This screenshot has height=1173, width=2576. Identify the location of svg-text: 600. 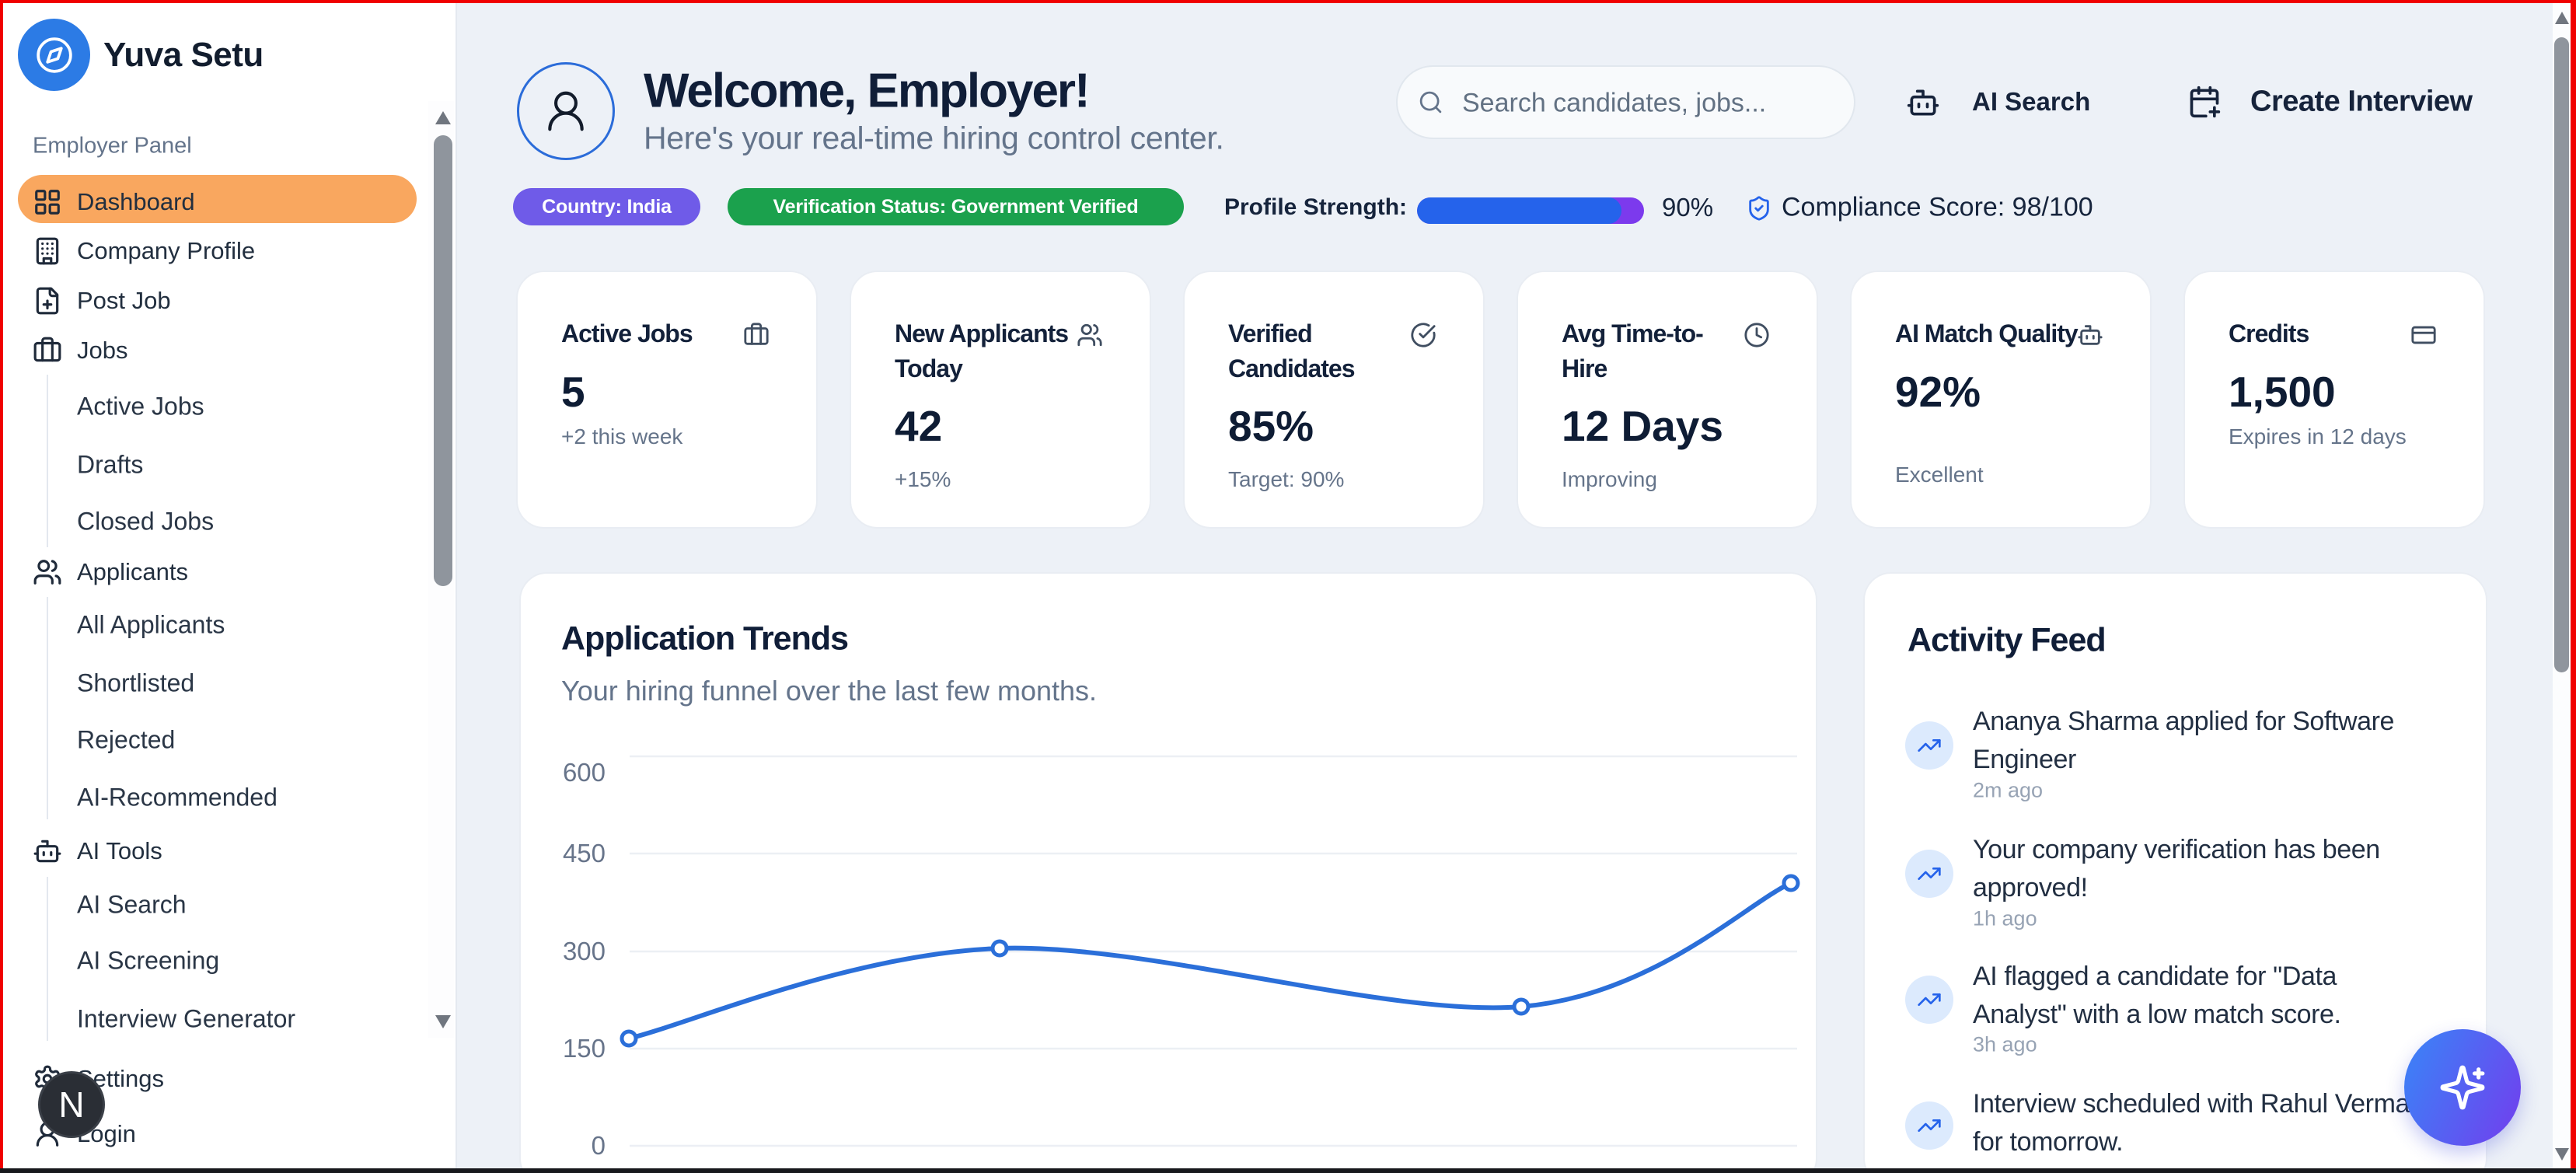
(585, 773).